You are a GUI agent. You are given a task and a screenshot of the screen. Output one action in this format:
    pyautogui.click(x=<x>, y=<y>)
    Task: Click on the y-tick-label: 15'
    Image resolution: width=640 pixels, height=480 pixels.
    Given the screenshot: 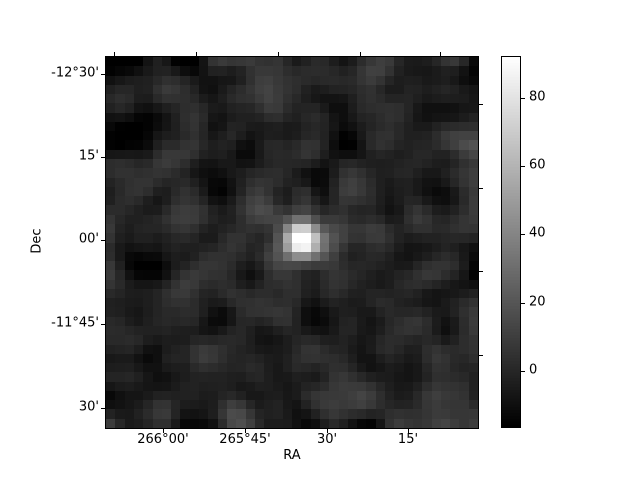 What is the action you would take?
    pyautogui.click(x=88, y=156)
    